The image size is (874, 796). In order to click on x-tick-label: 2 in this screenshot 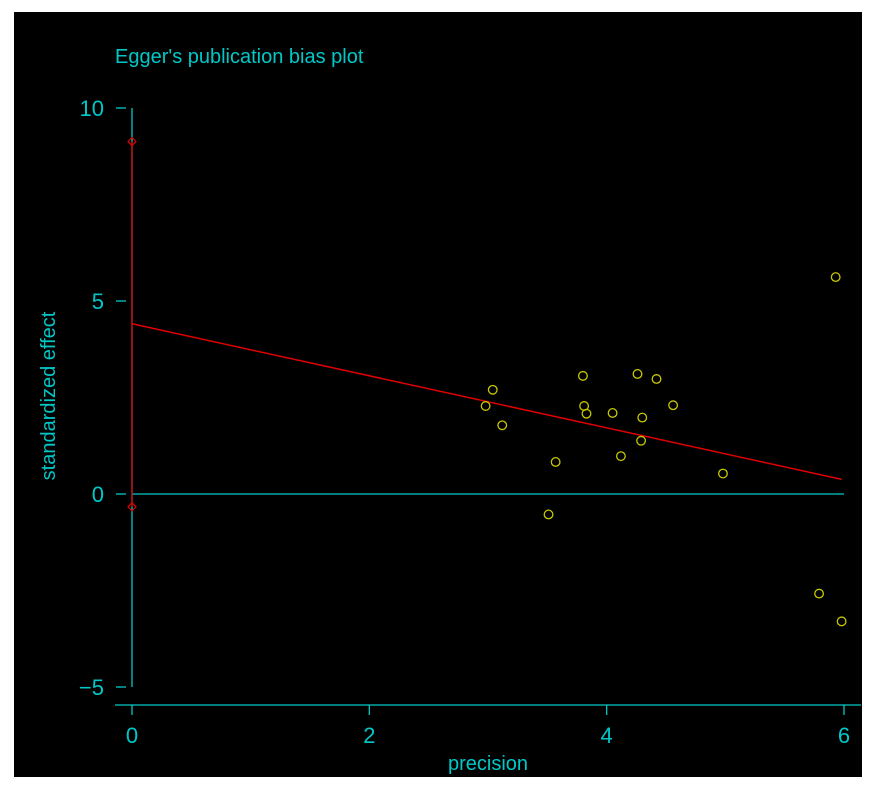, I will do `click(369, 735)`.